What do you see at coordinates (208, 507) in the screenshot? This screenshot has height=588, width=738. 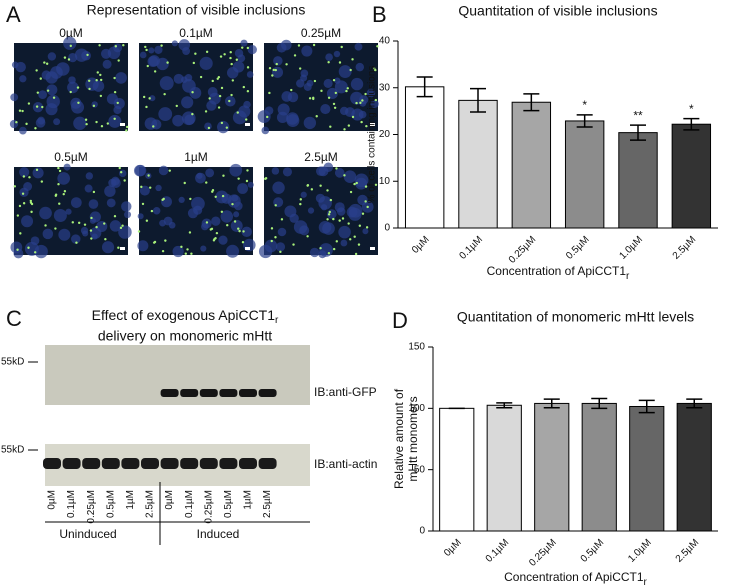 I see `lane-label: 0.25µM` at bounding box center [208, 507].